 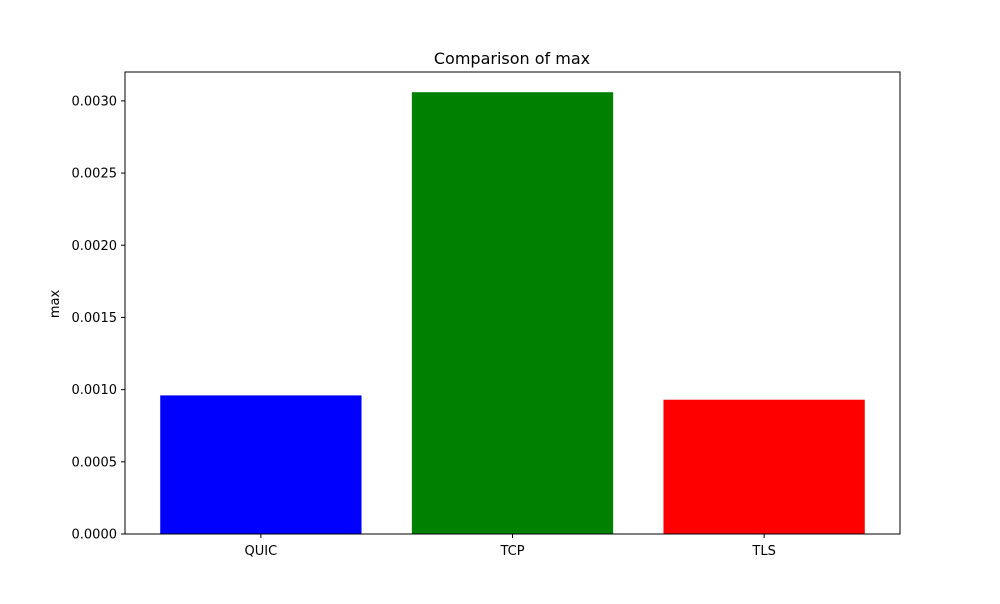 I want to click on y-tick-label: 0.0025, so click(x=95, y=174).